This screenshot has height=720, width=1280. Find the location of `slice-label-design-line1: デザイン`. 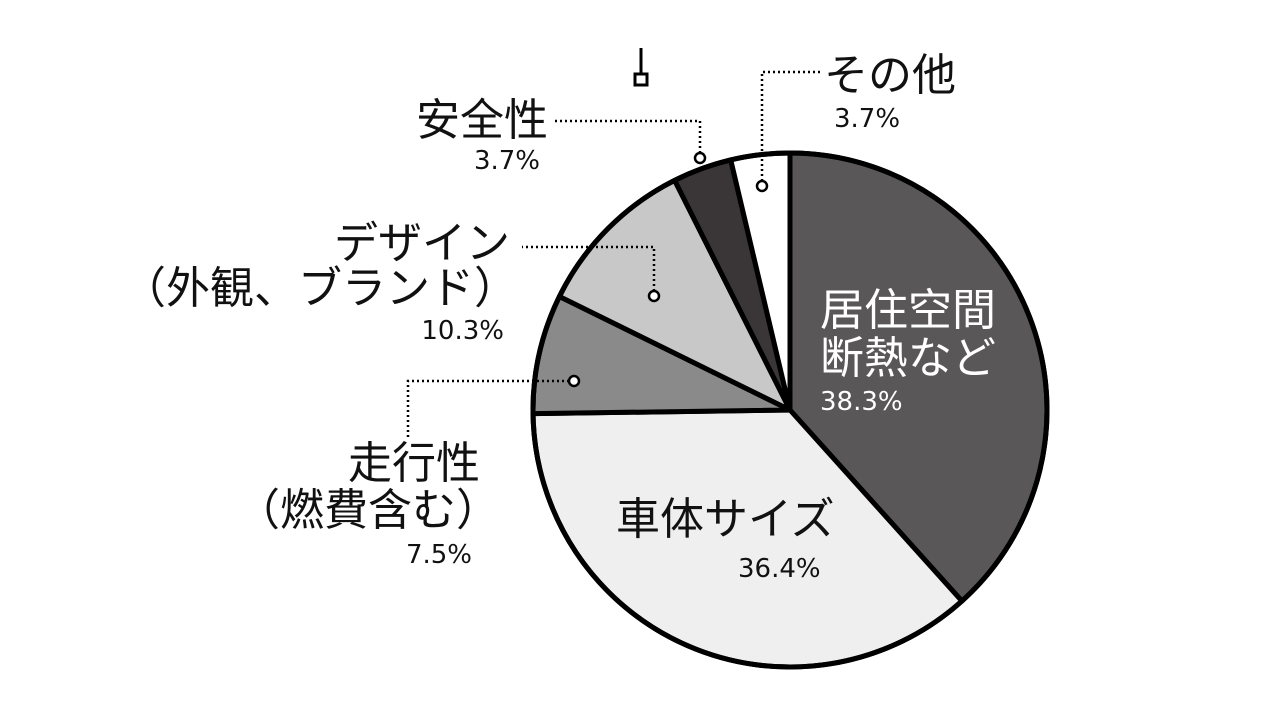

slice-label-design-line1: デザイン is located at coordinates (422, 243).